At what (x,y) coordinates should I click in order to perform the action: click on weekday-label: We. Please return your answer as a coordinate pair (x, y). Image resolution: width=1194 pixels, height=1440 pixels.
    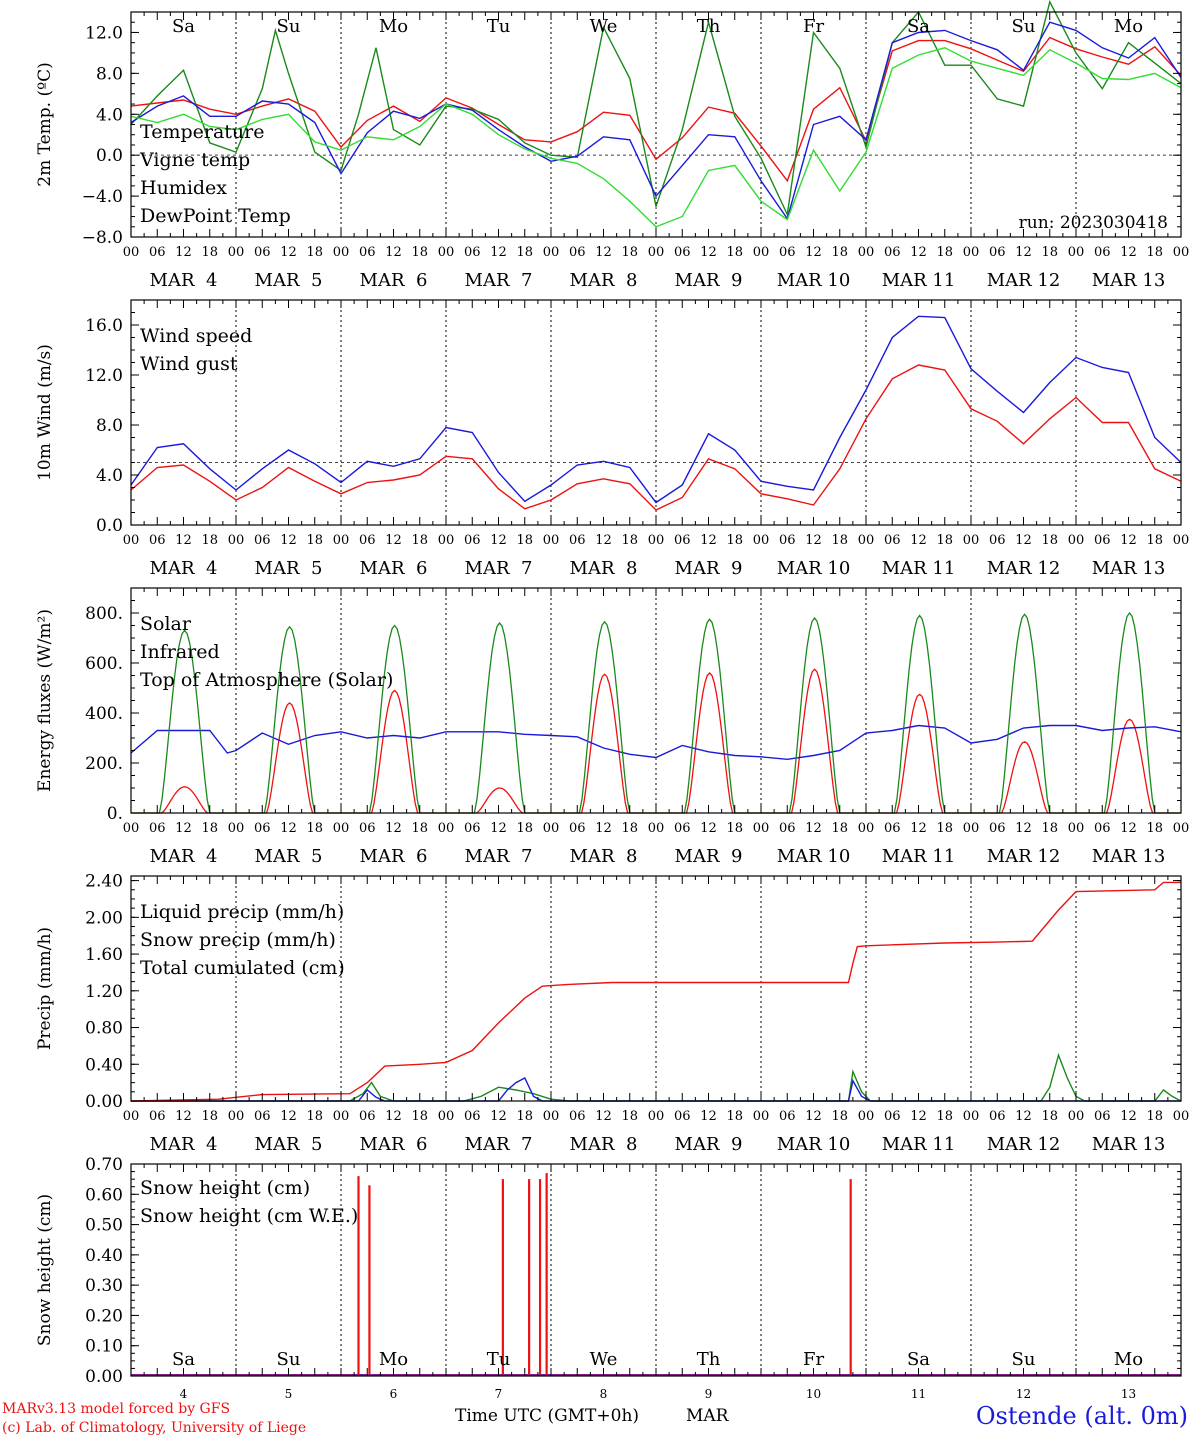
    Looking at the image, I should click on (604, 1359).